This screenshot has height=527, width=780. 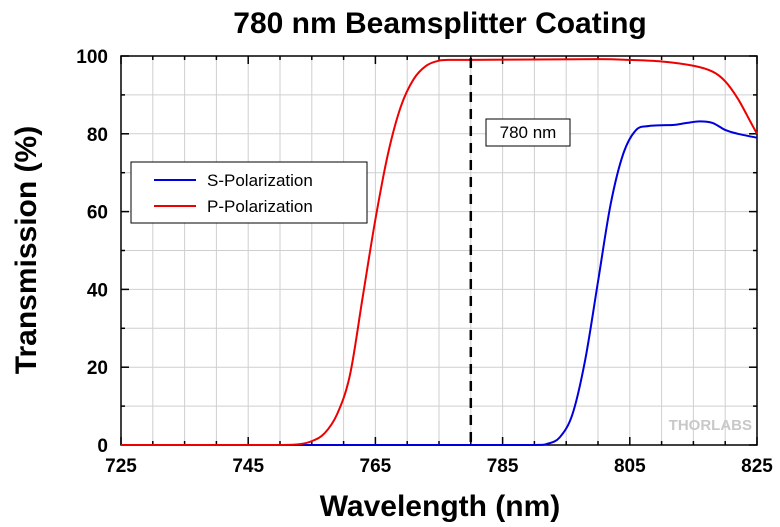 I want to click on y-tick-label: 20, so click(x=97, y=368).